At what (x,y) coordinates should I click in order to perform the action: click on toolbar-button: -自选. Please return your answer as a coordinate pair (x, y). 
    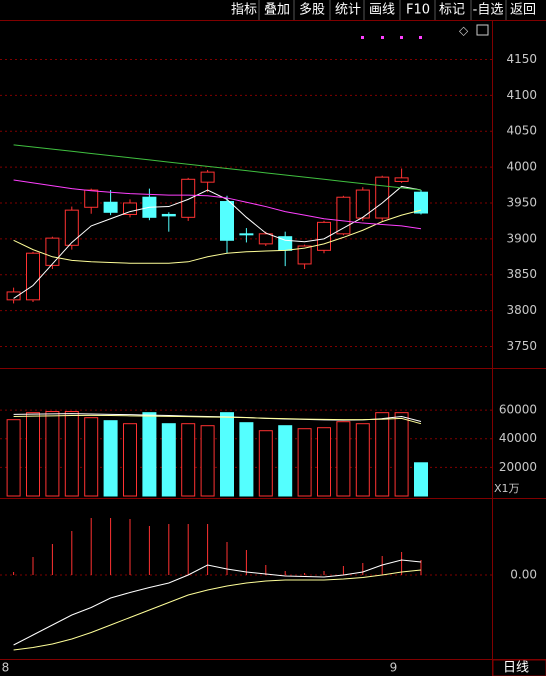
    Looking at the image, I should click on (488, 10).